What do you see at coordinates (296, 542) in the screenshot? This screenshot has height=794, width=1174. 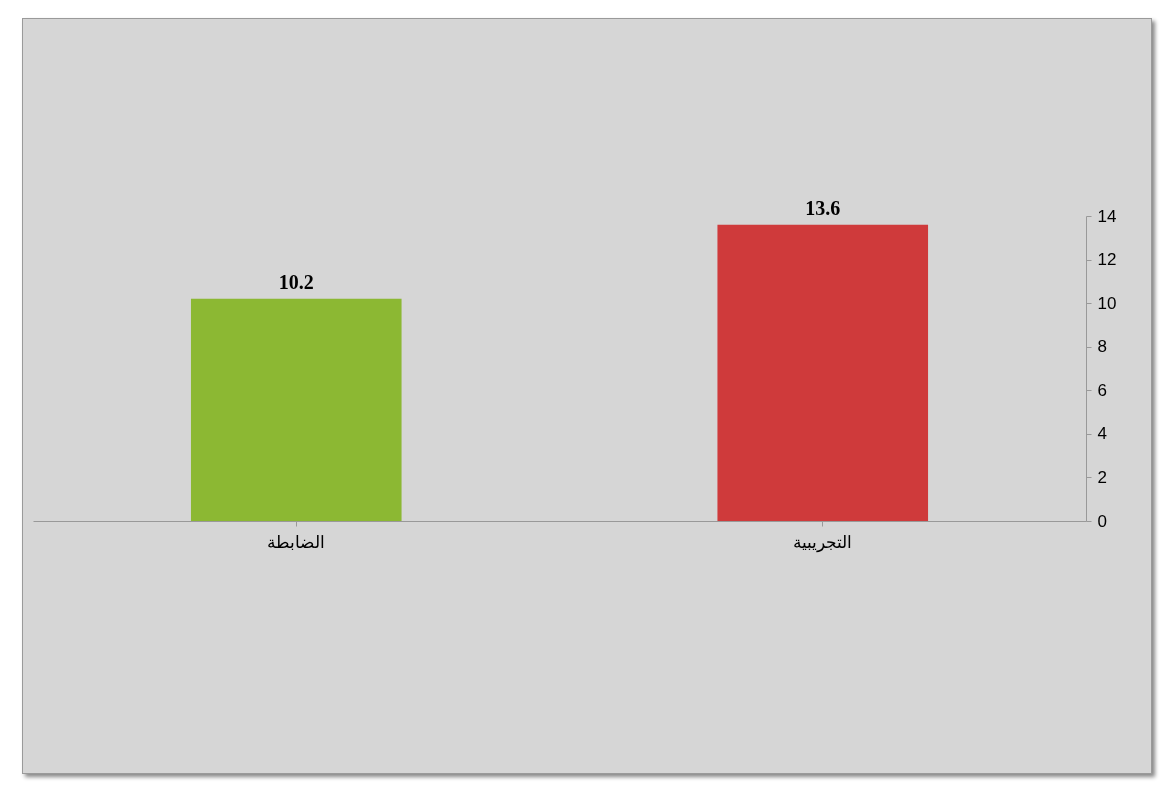 I see `x-tick-label: الضابطة` at bounding box center [296, 542].